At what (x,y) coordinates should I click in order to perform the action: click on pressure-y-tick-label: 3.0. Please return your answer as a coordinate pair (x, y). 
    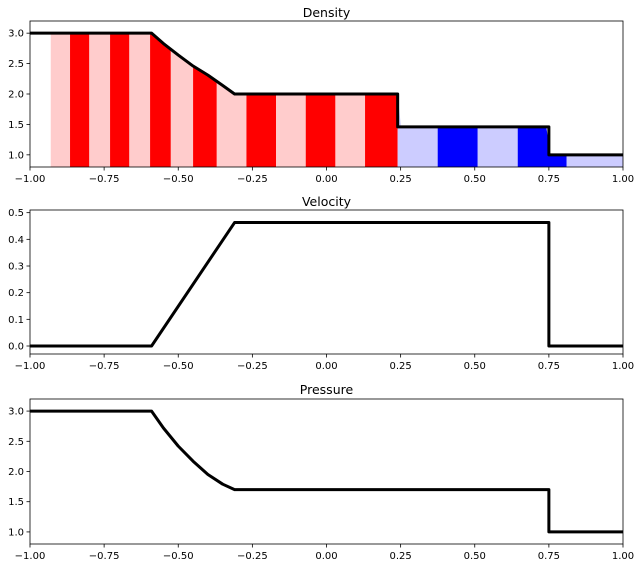
    Looking at the image, I should click on (16, 412).